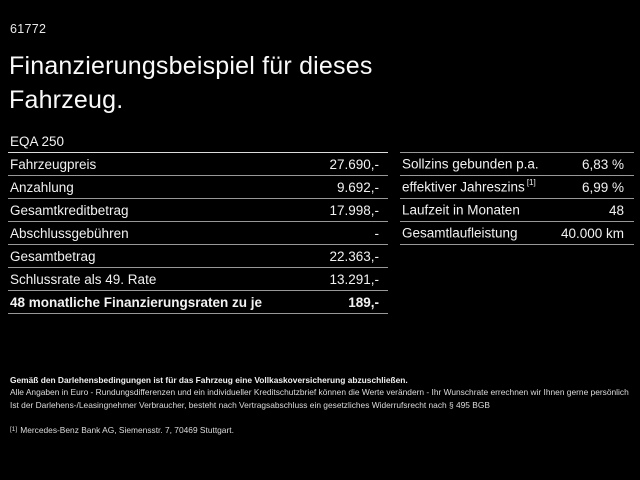 The height and width of the screenshot is (480, 640). I want to click on table-row: effektiver Jahreszins [1] 6,99 %, so click(517, 187).